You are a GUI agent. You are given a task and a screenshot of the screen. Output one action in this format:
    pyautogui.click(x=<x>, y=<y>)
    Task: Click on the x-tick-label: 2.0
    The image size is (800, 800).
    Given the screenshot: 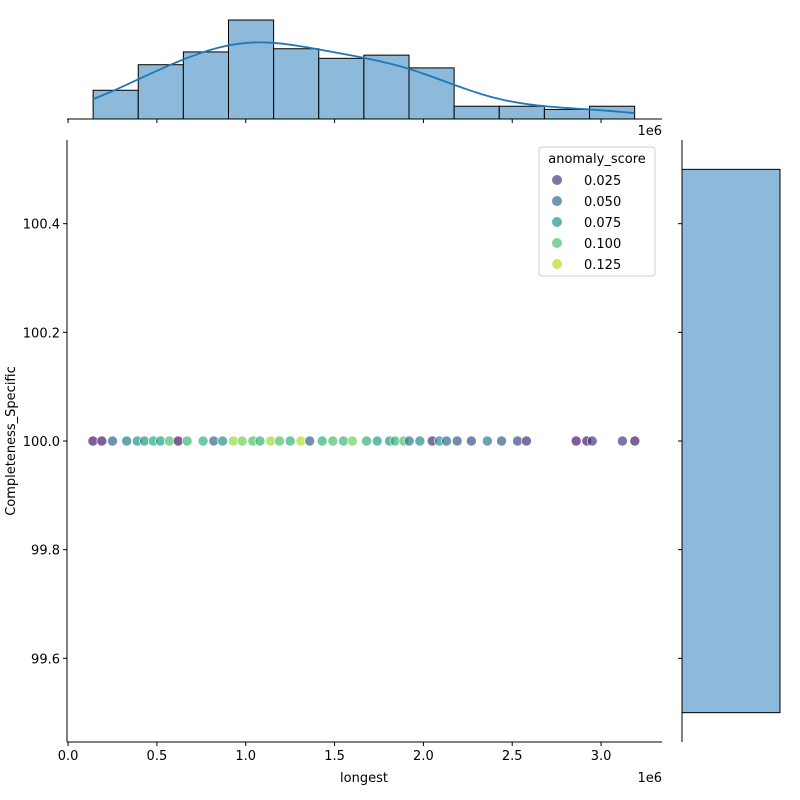 What is the action you would take?
    pyautogui.click(x=423, y=756)
    